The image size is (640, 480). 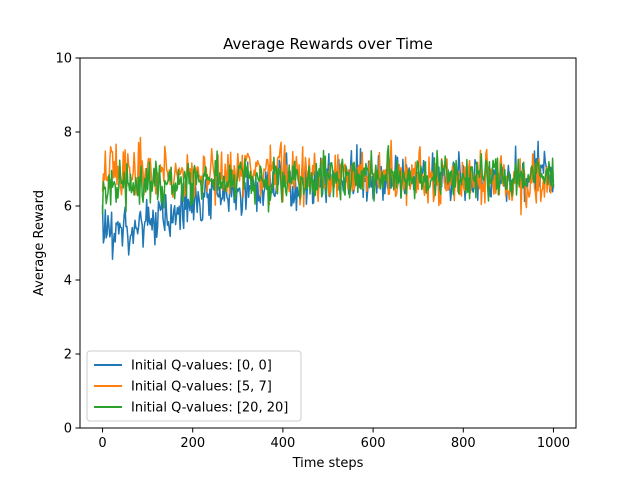 I want to click on x-tick-label: 200, so click(x=192, y=443).